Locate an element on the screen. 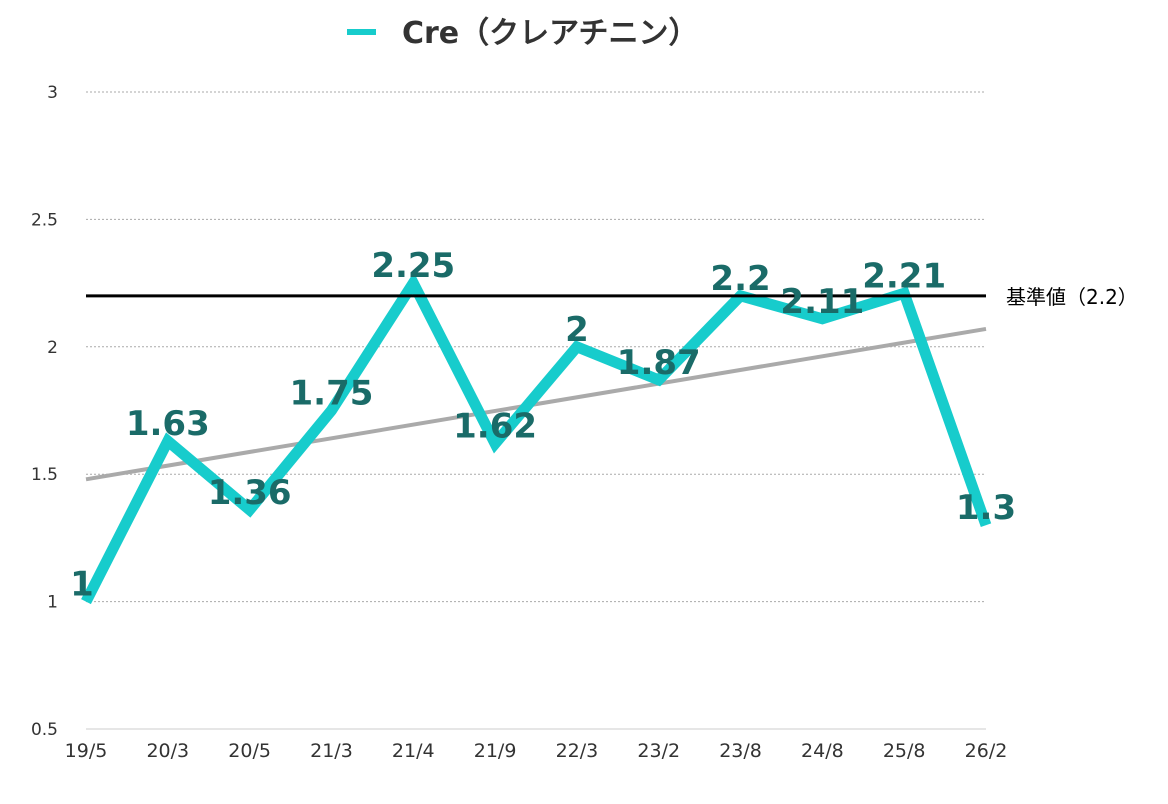 This screenshot has height=804, width=1168. x-tick-label: 26/2 is located at coordinates (986, 751).